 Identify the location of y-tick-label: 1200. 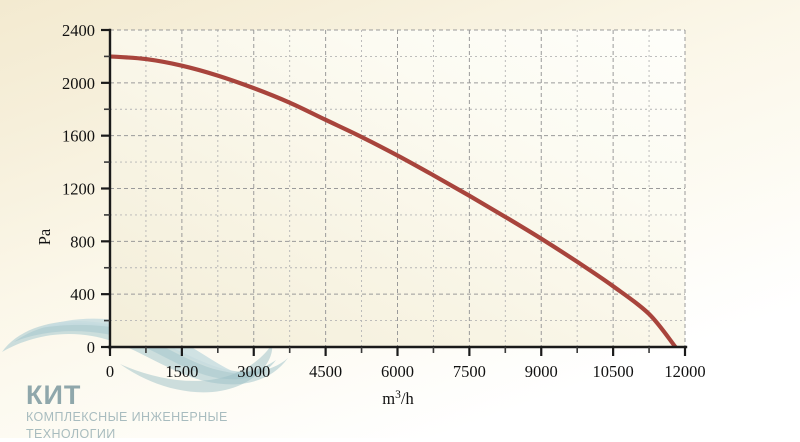
(78, 189).